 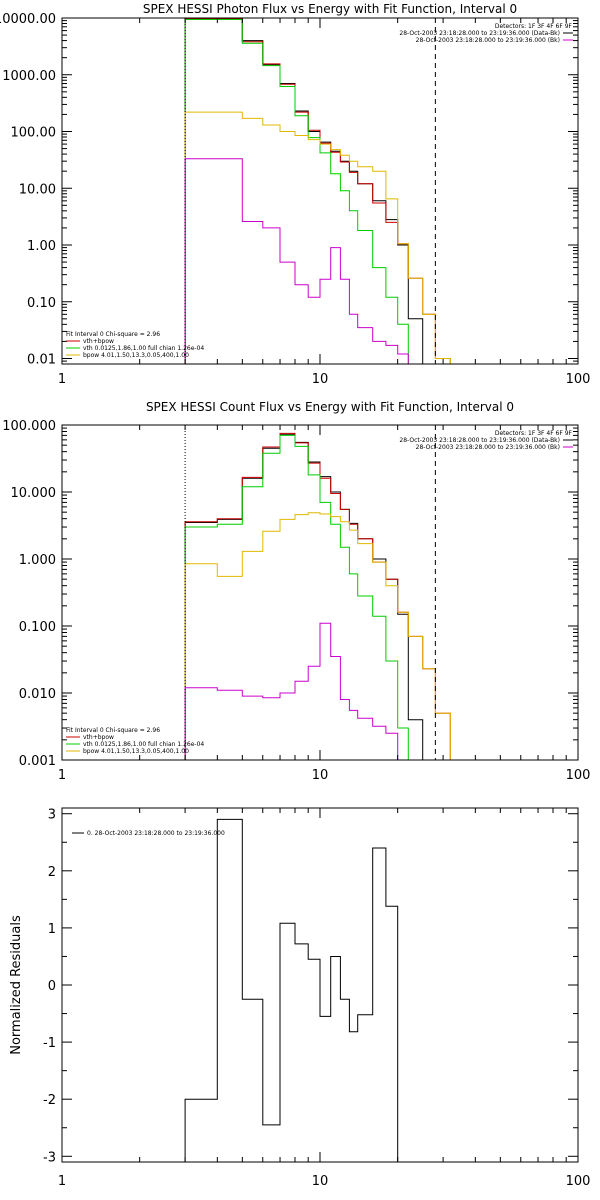 I want to click on y-tick-label: 100.00, so click(x=34, y=133).